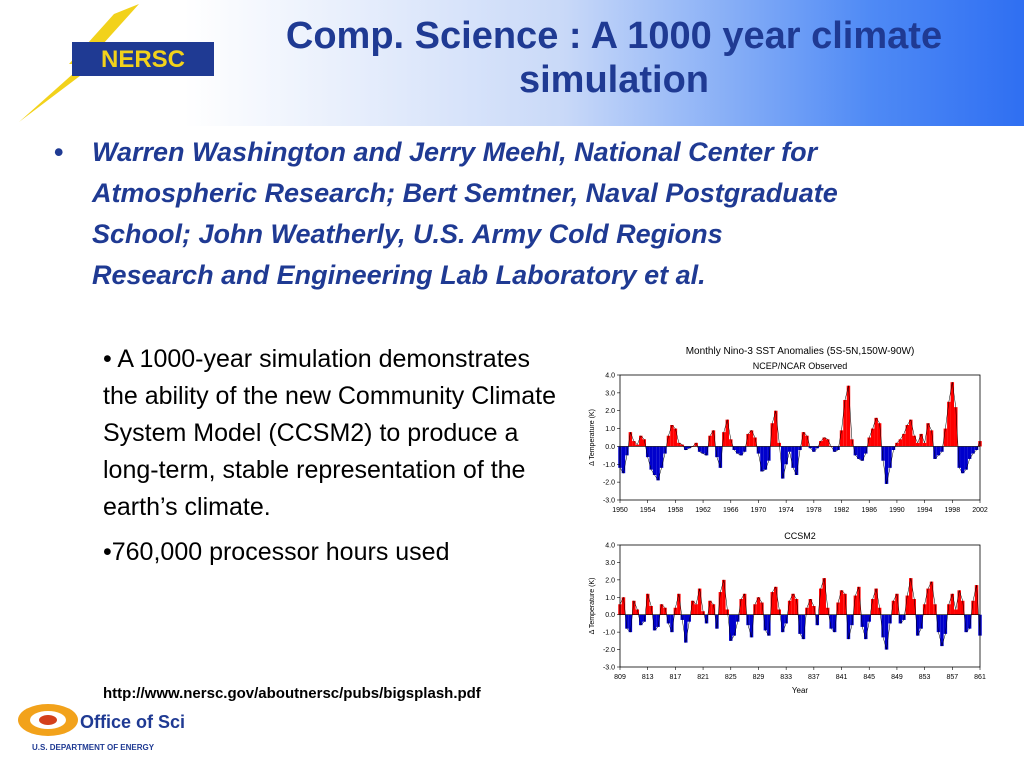  What do you see at coordinates (609, 633) in the screenshot?
I see `y-tick-label: -1.0` at bounding box center [609, 633].